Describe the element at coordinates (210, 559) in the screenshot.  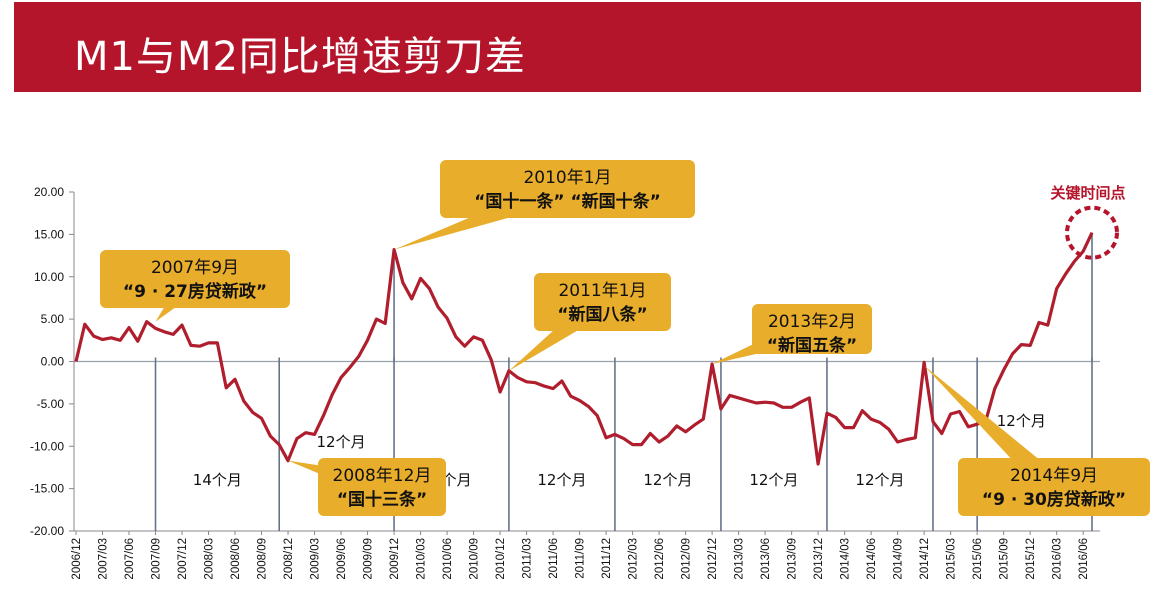
I see `x-tick-label: 2008/03` at that location.